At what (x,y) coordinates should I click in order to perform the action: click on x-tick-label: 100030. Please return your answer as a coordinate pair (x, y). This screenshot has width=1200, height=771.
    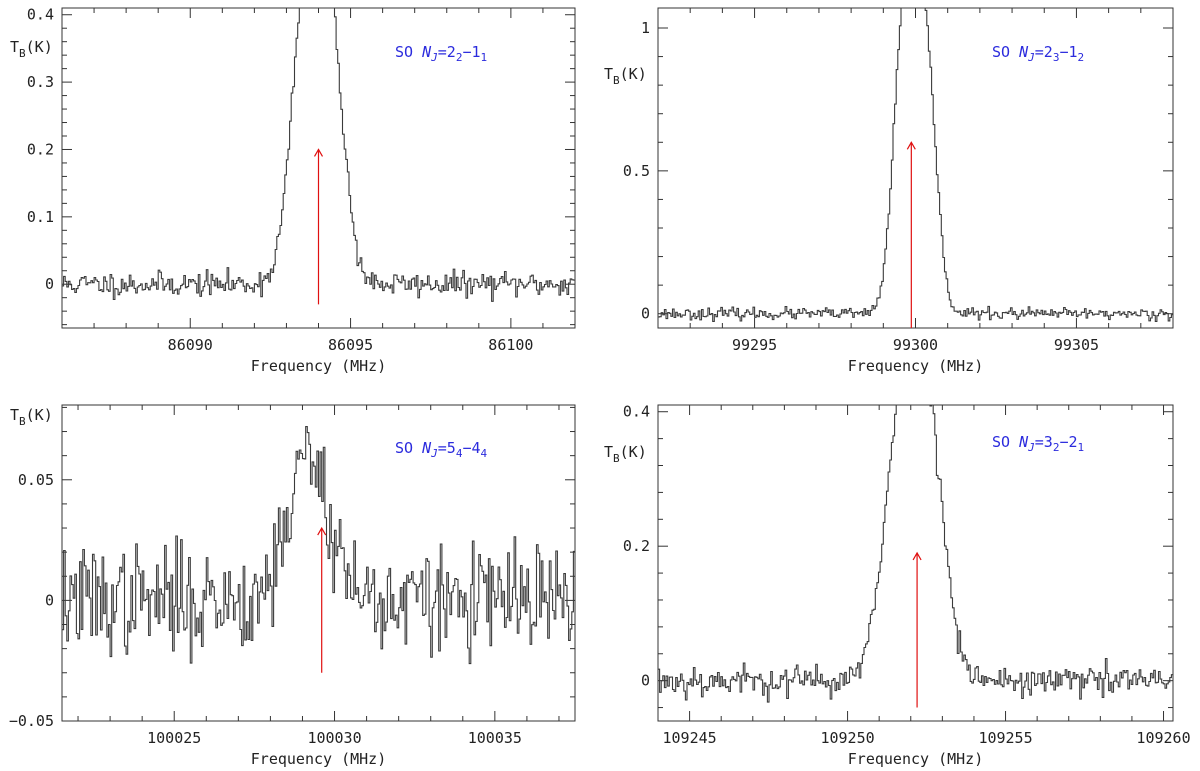
    Looking at the image, I should click on (334, 738).